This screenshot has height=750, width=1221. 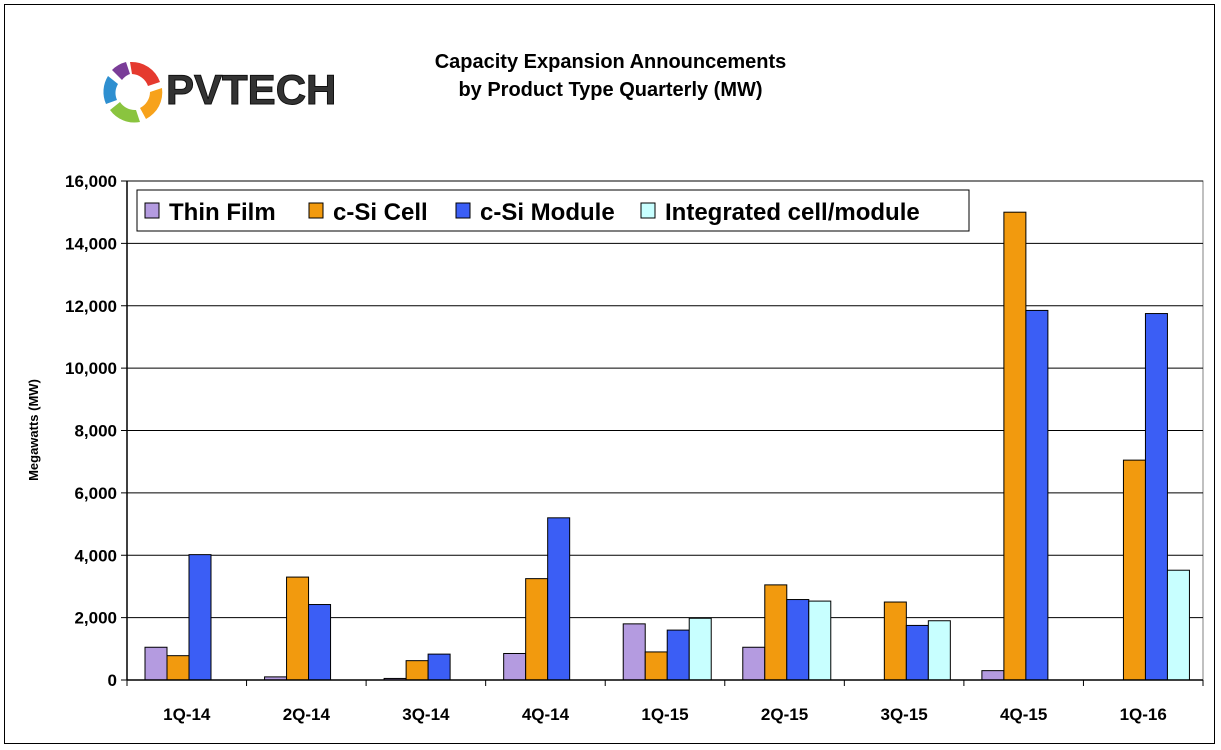 What do you see at coordinates (316, 210) in the screenshot?
I see `legend-swatch-csi_cell` at bounding box center [316, 210].